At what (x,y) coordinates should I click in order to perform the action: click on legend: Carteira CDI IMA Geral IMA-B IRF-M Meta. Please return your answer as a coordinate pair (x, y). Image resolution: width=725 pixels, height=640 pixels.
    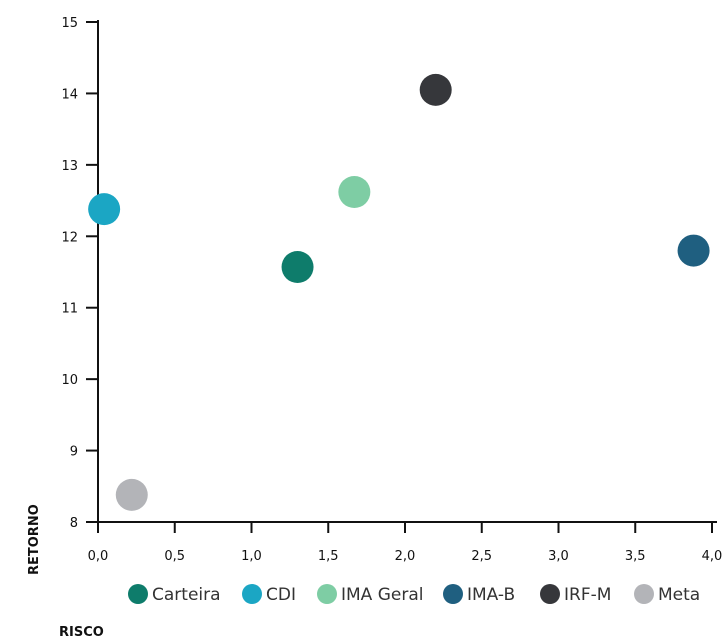
    Looking at the image, I should click on (414, 594).